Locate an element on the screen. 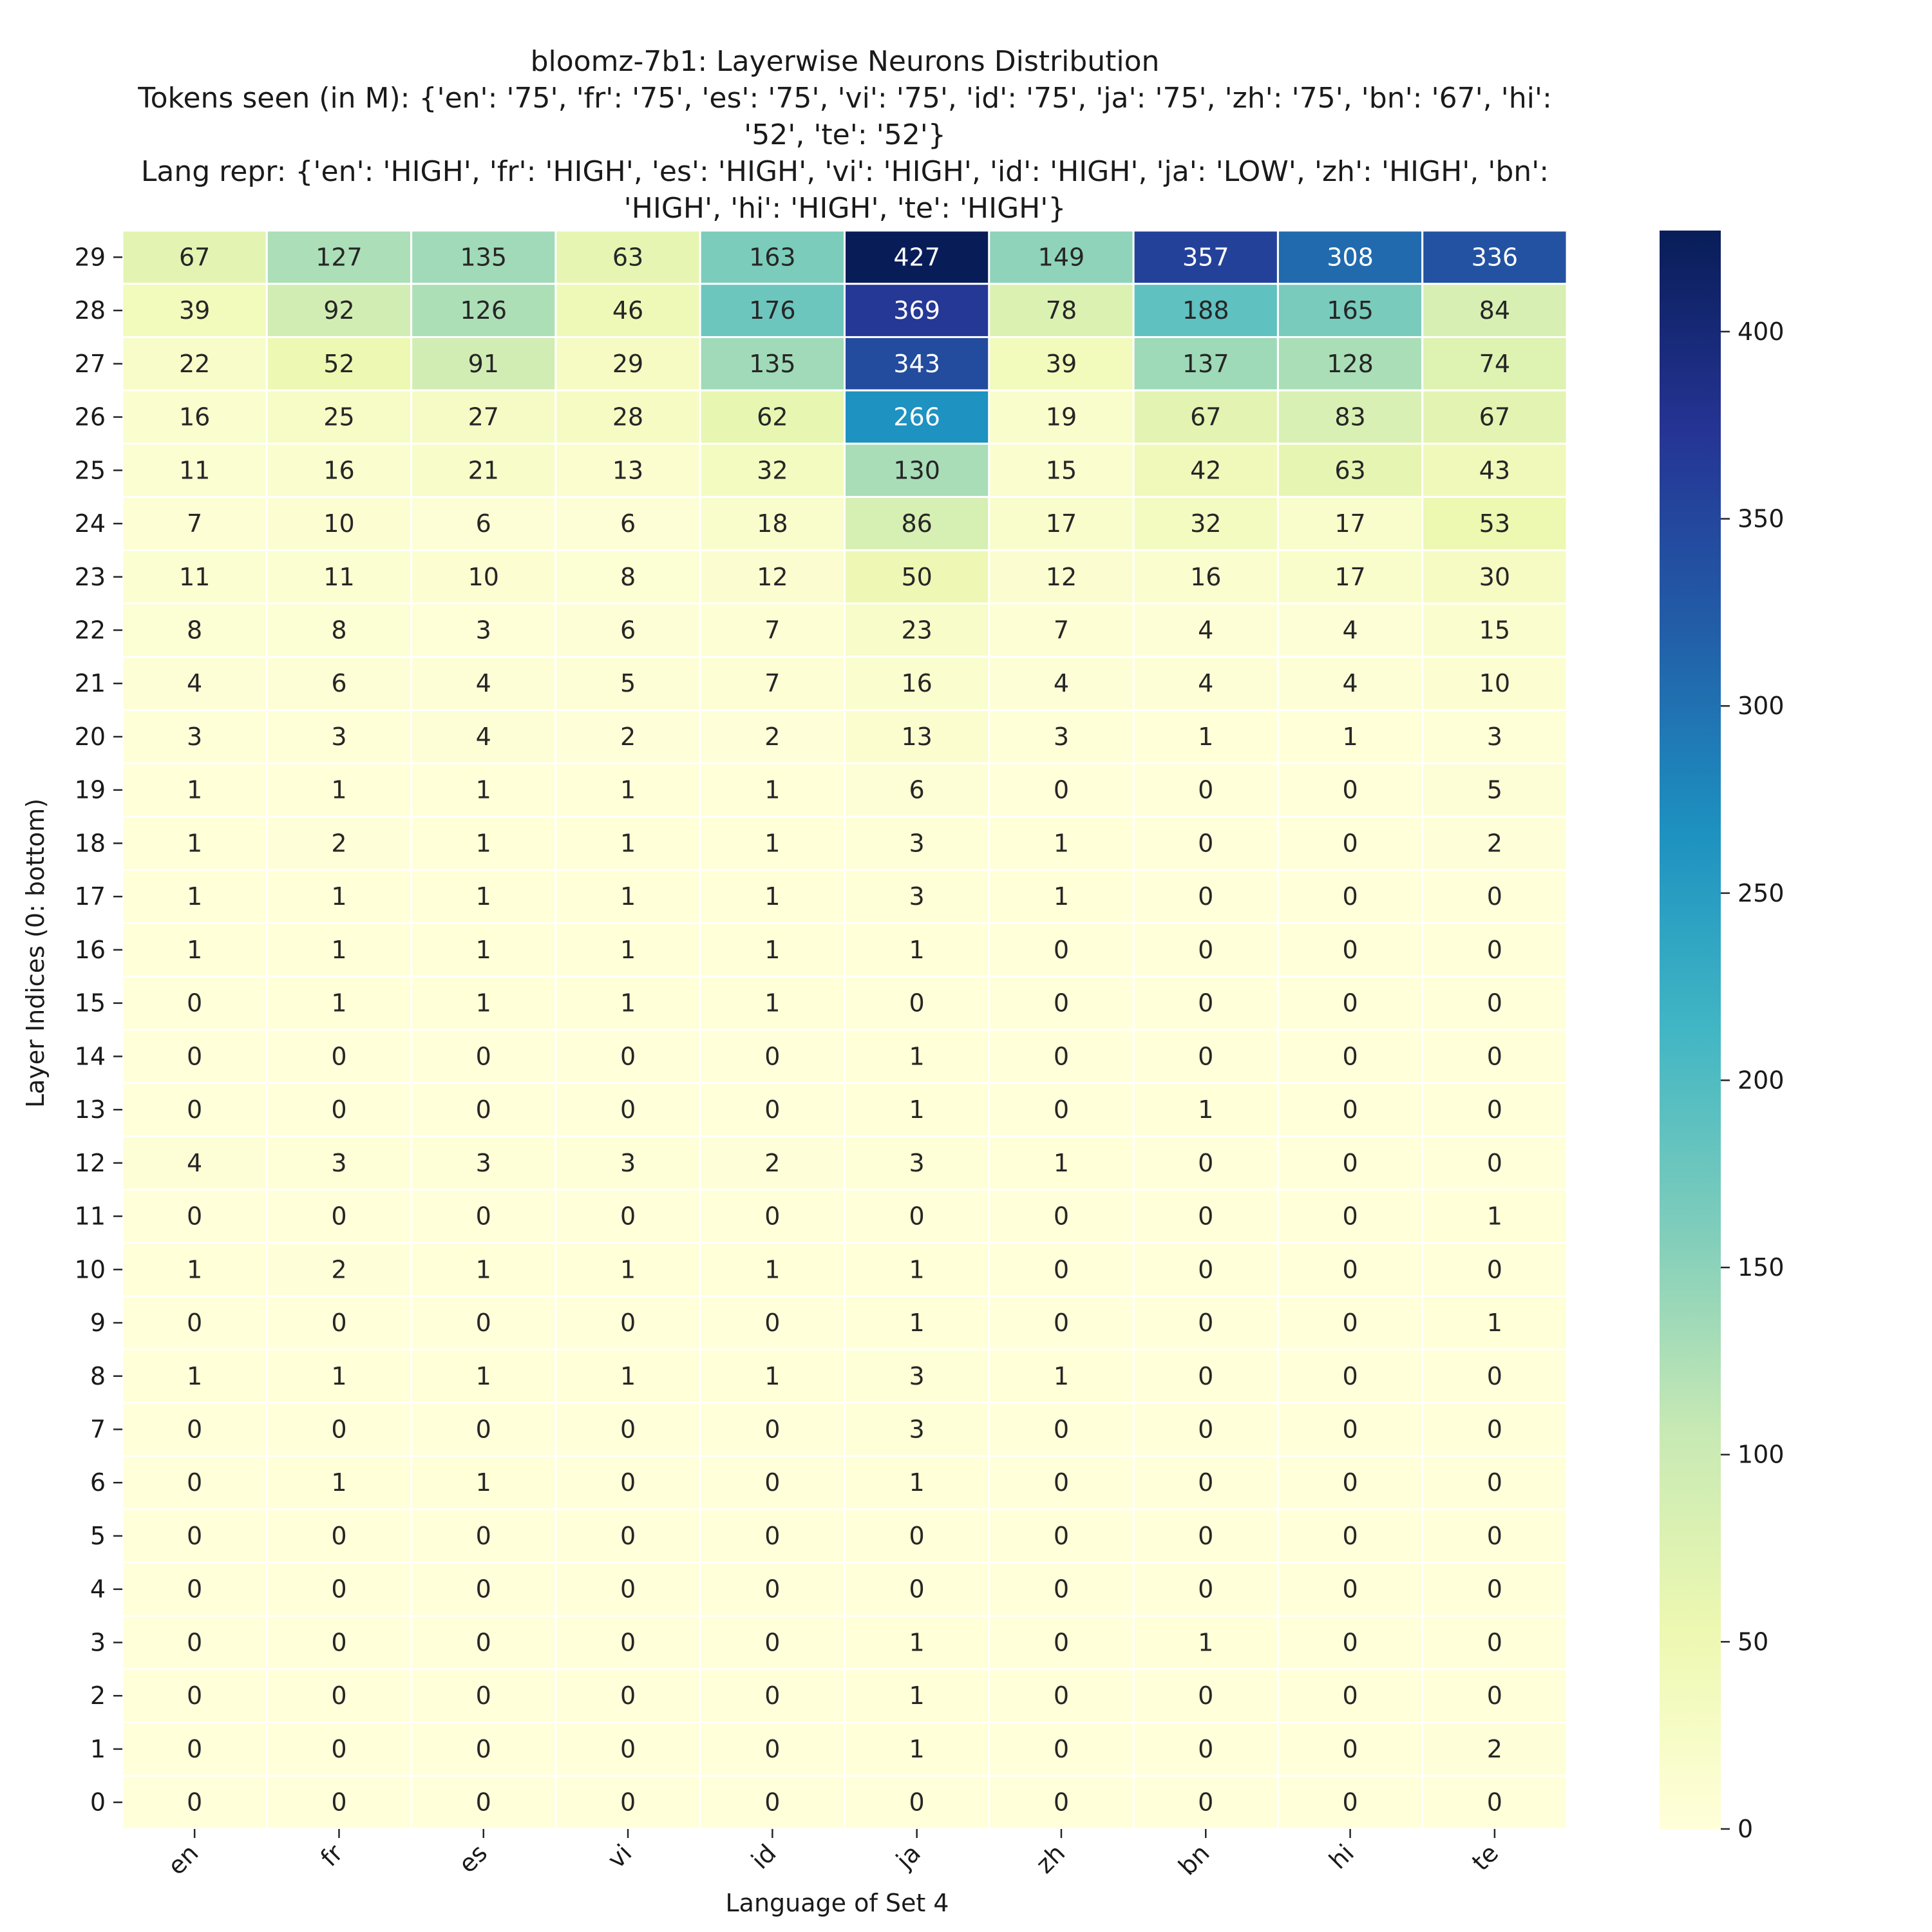  cell-value-label: 43 is located at coordinates (1494, 470).